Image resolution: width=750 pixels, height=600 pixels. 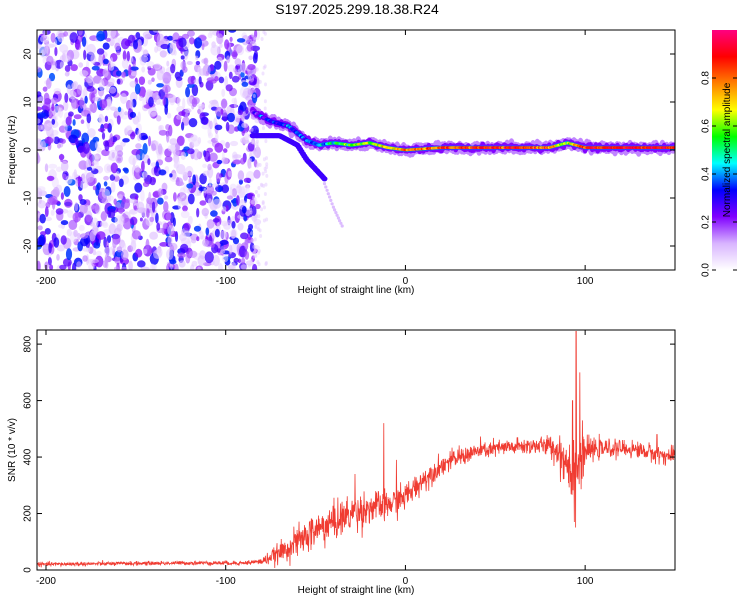 I want to click on snr-y-label: SNR (10 * v/v), so click(x=12, y=450).